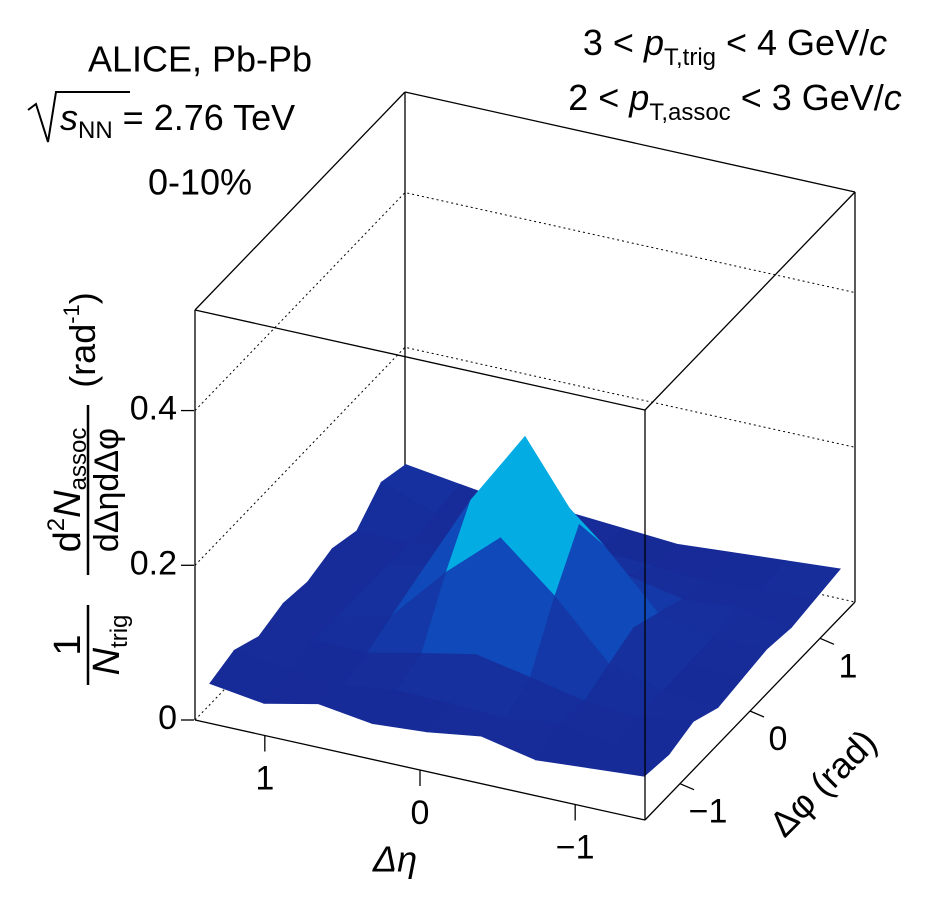 The image size is (950, 915). What do you see at coordinates (95, 130) in the screenshot?
I see `energy-sub: NN` at bounding box center [95, 130].